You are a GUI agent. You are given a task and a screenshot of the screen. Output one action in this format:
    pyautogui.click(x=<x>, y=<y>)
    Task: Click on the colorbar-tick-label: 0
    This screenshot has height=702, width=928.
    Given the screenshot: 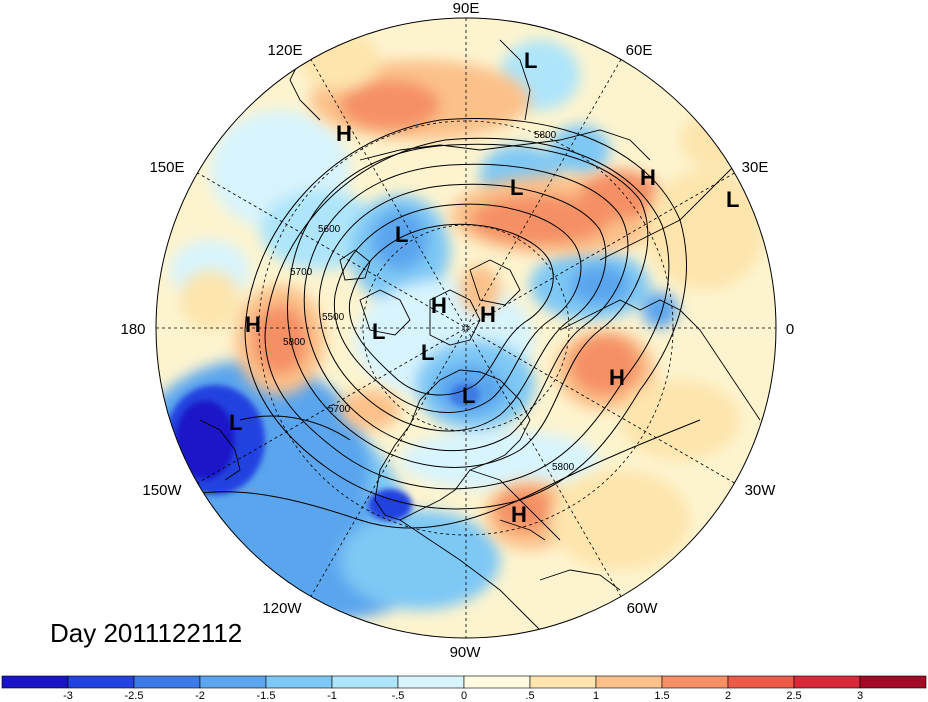 What is the action you would take?
    pyautogui.click(x=464, y=696)
    